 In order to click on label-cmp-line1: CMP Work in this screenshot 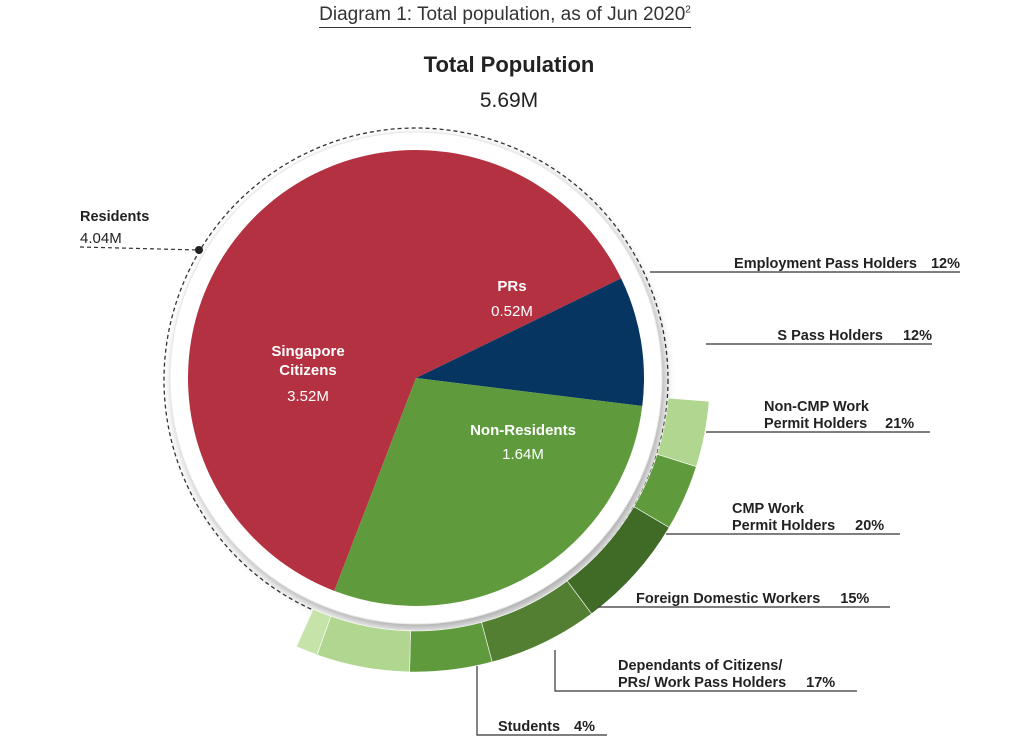, I will do `click(768, 509)`.